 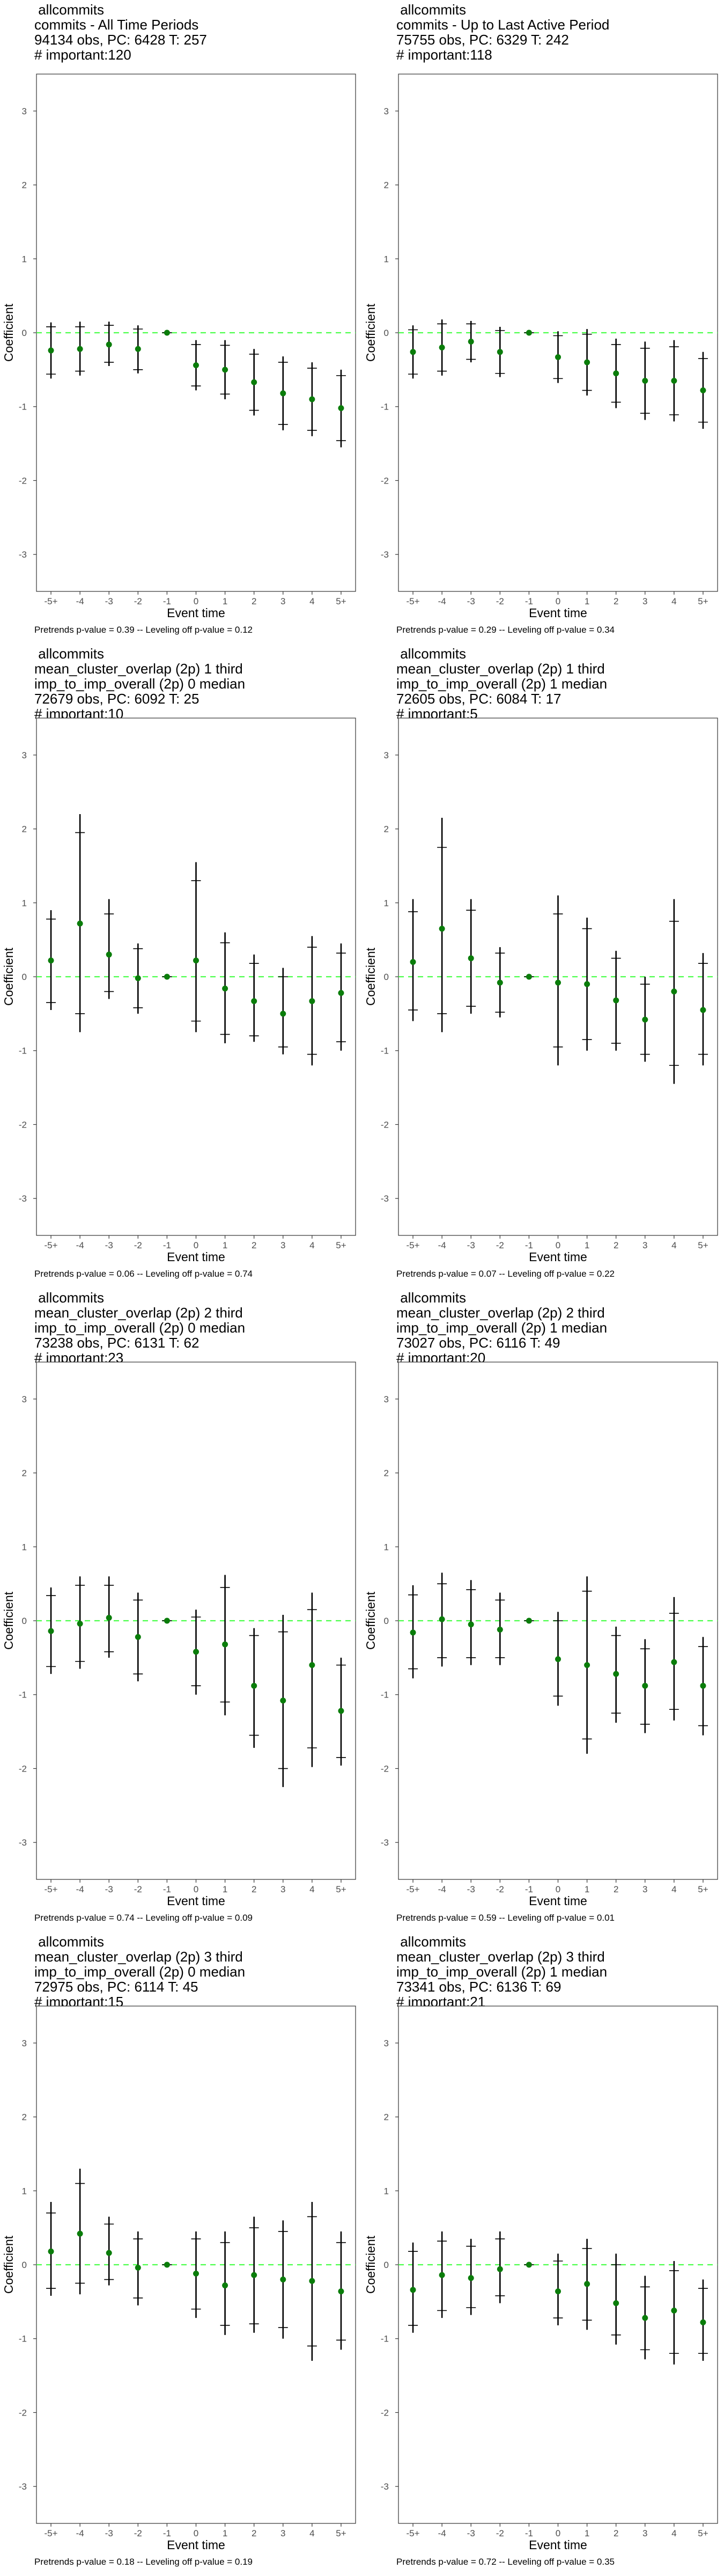 What do you see at coordinates (138, 1313) in the screenshot?
I see `panel-title-line: mean_cluster_overlap (2p) 2 third` at bounding box center [138, 1313].